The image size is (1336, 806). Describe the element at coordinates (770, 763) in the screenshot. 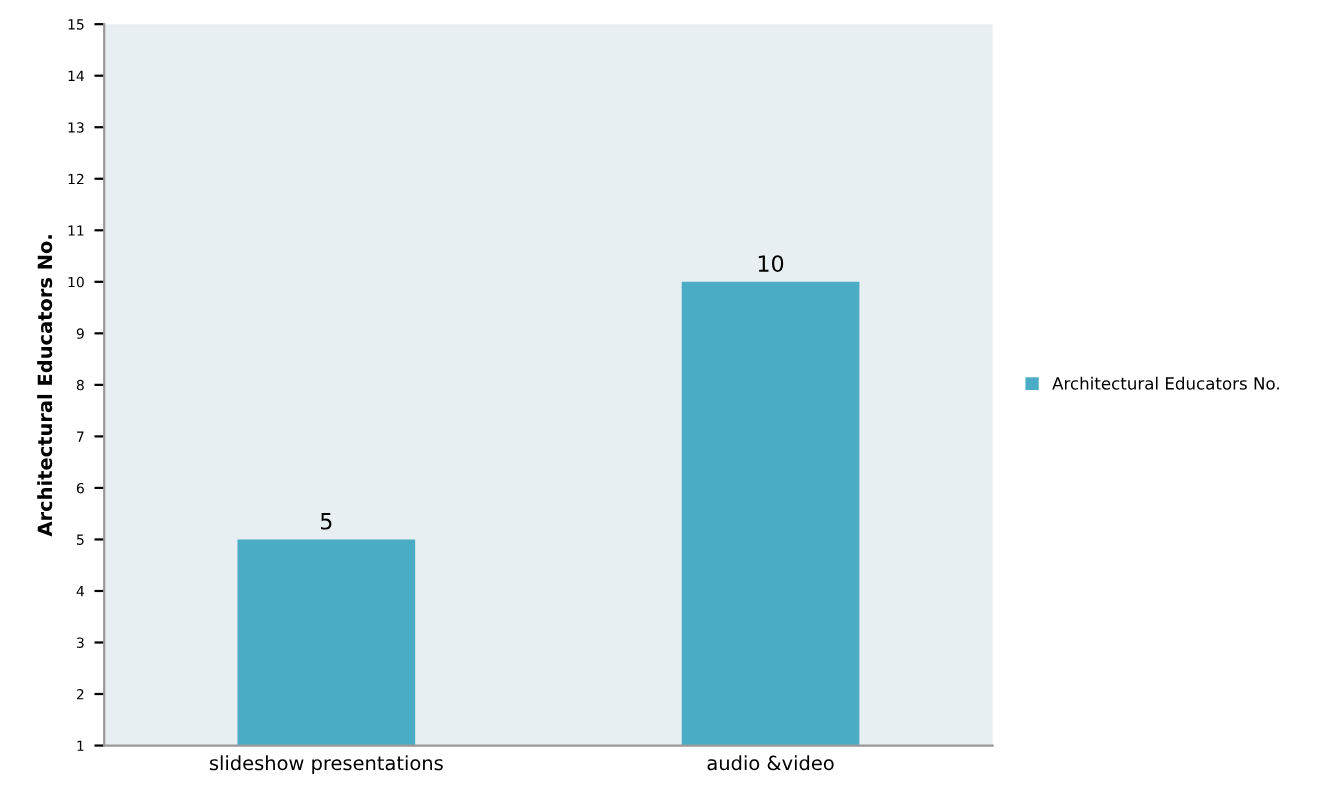

I see `x-tick-label: audio &video` at that location.